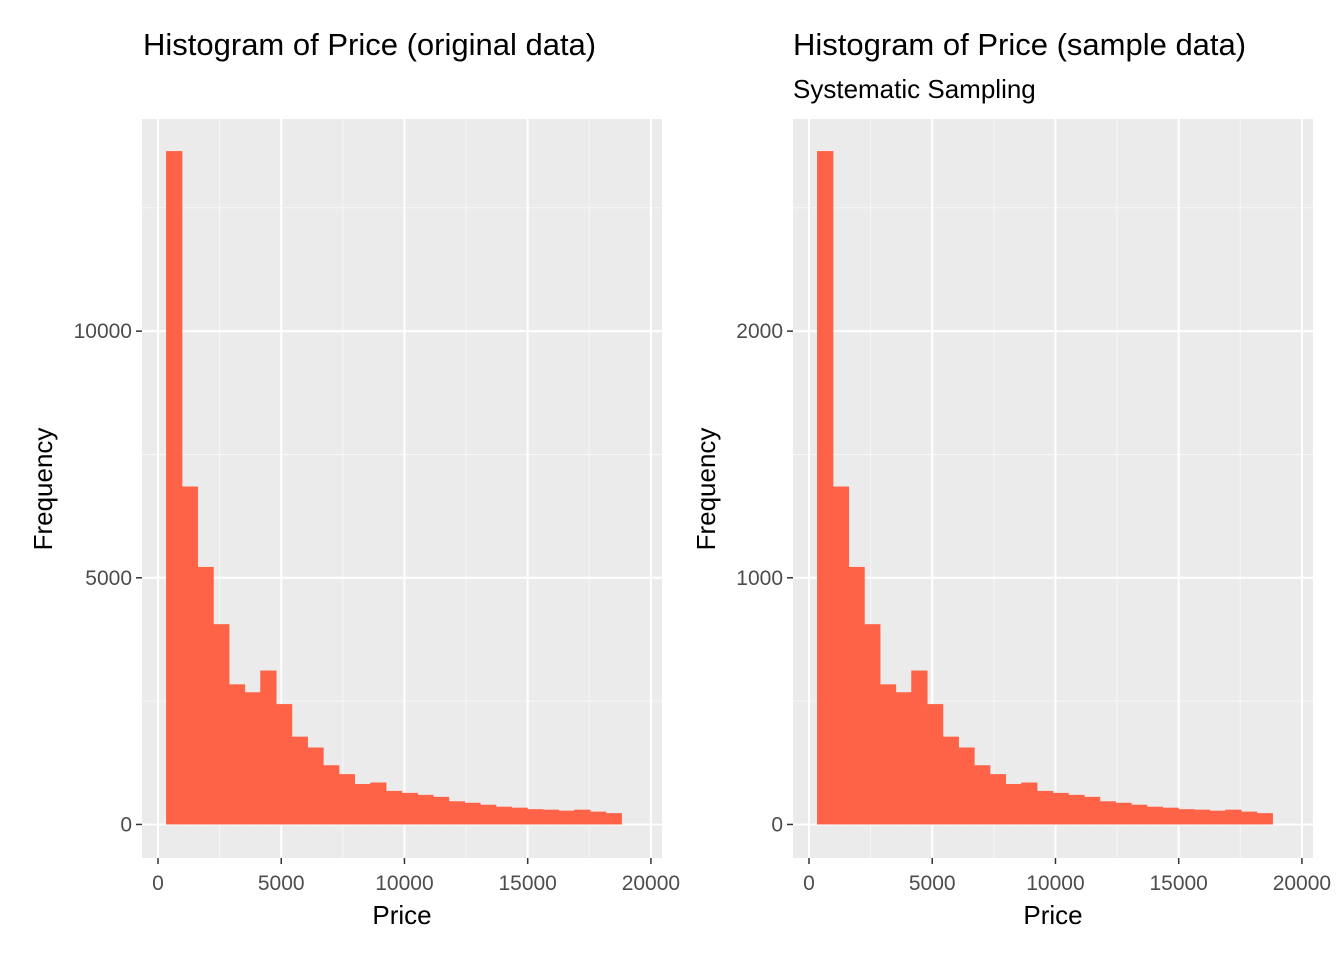 Image resolution: width=1344 pixels, height=960 pixels. Describe the element at coordinates (914, 89) in the screenshot. I see `chart-subtitle: Systematic Sampling` at that location.